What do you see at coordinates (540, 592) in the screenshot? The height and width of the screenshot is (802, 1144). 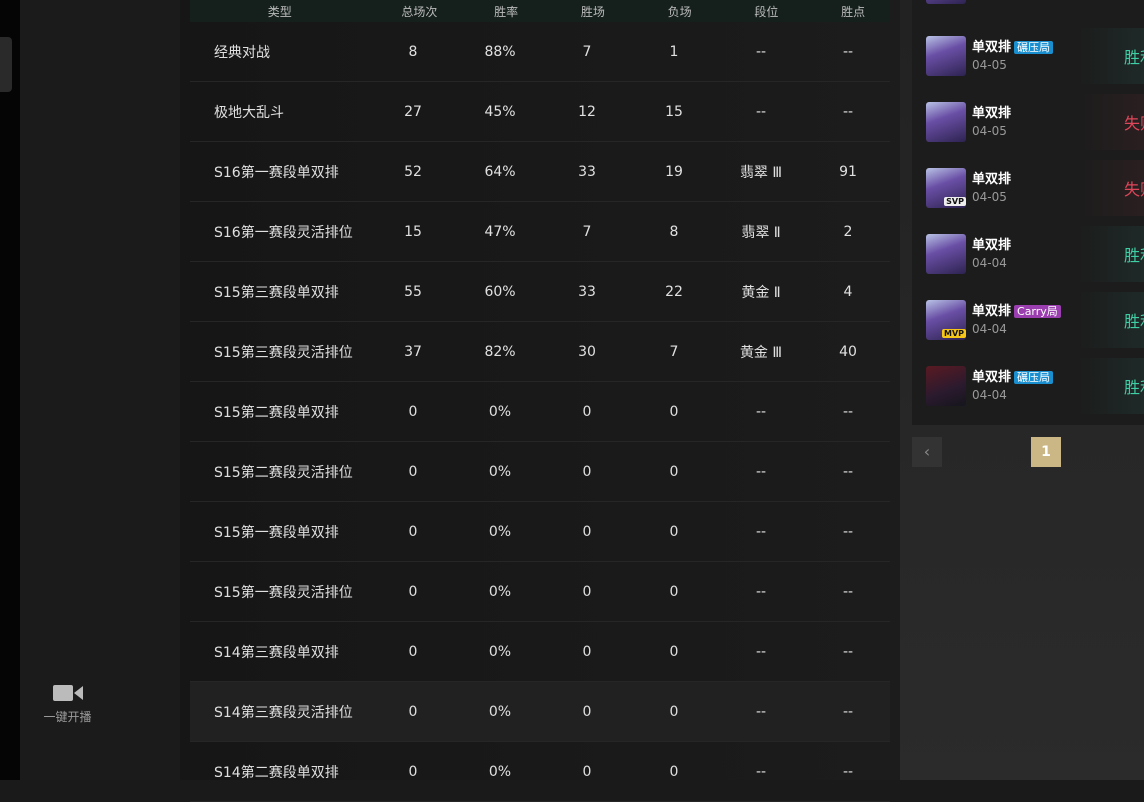 I see `table-row: S15第一赛段灵活排位 0 0% 0 0 -- --` at bounding box center [540, 592].